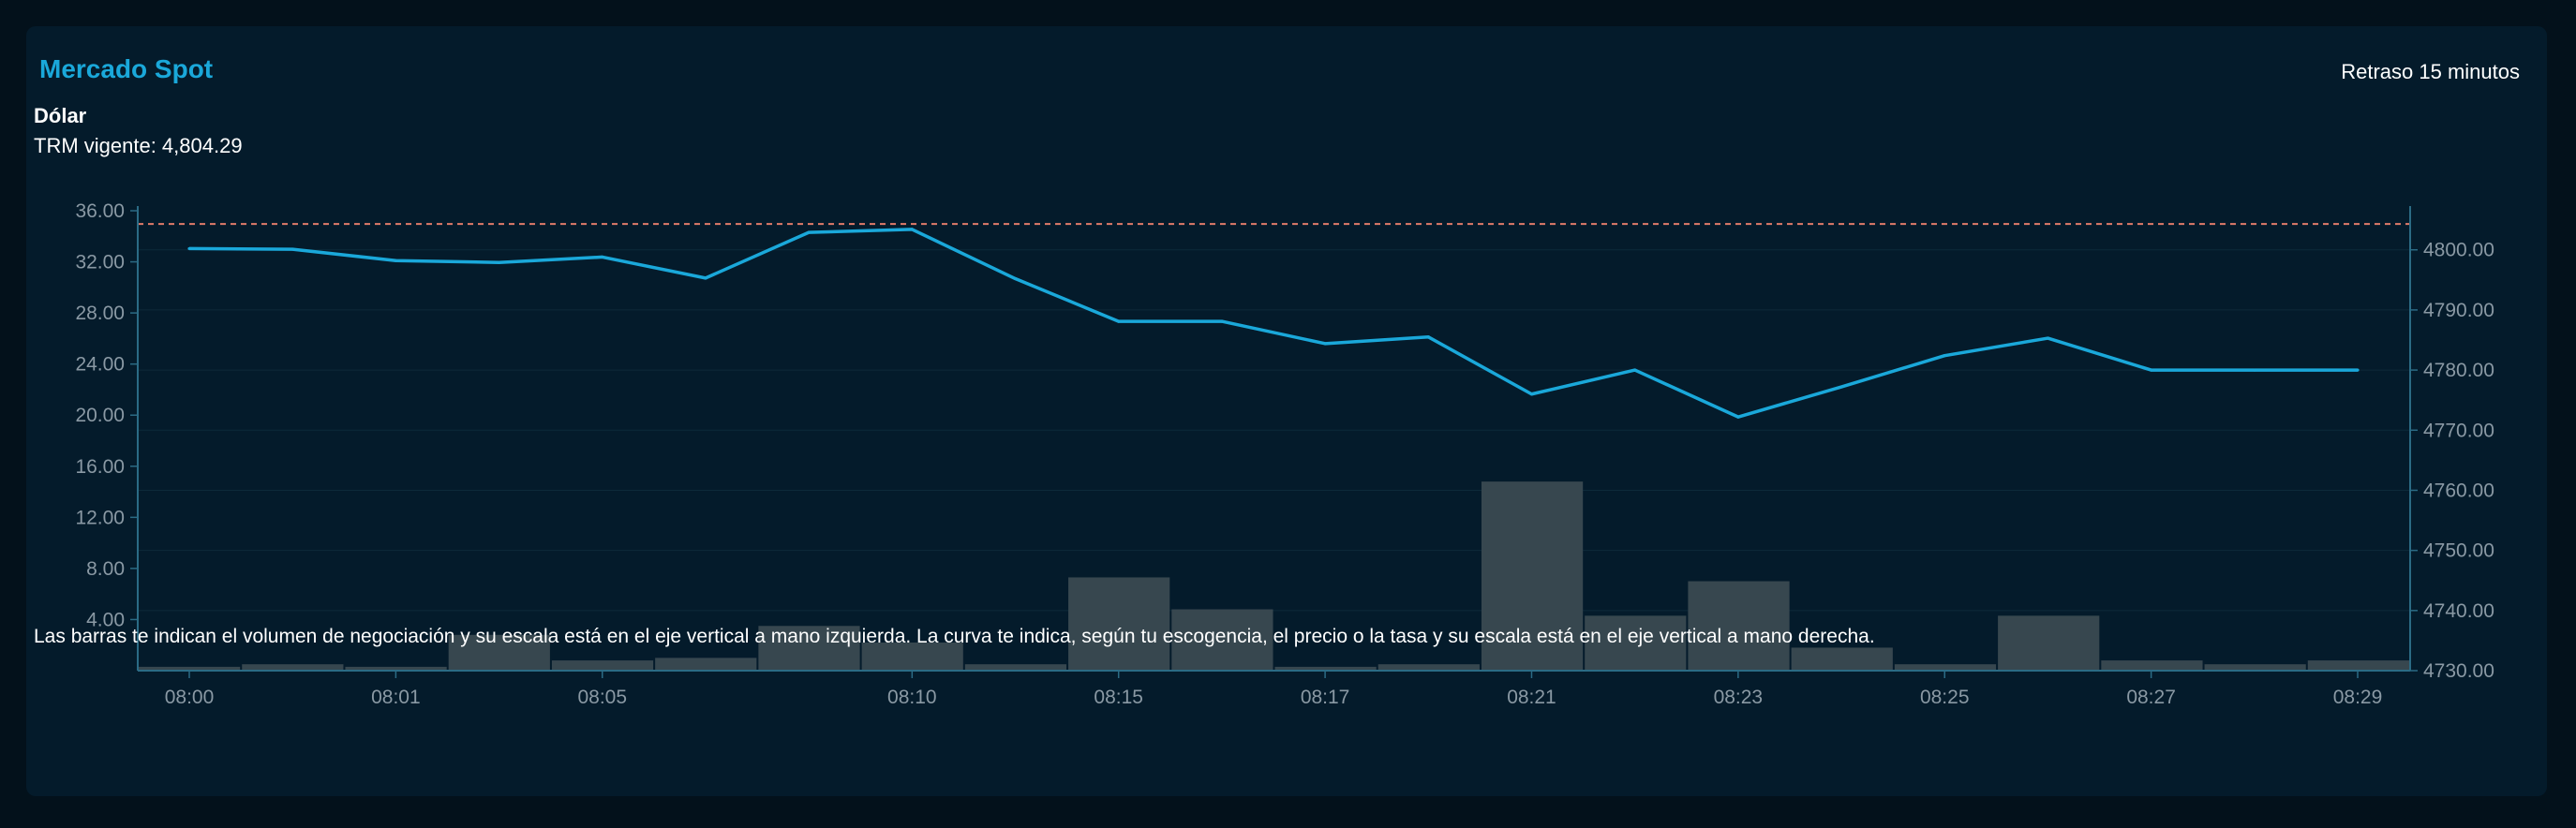 This screenshot has height=828, width=2576. I want to click on left-tick-label-0: 4.00, so click(105, 620).